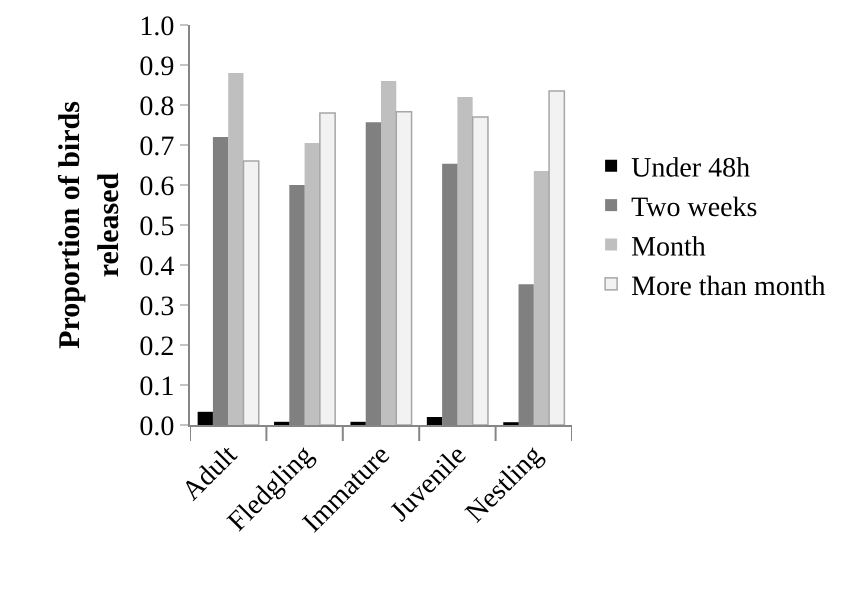 The height and width of the screenshot is (610, 862). What do you see at coordinates (156, 226) in the screenshot?
I see `y-tick-label: 0.5` at bounding box center [156, 226].